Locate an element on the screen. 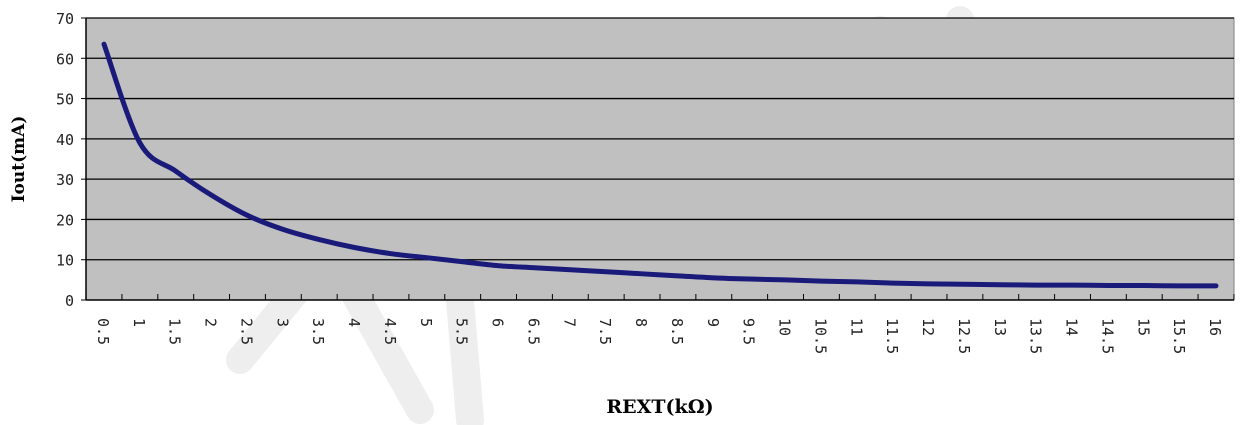 The width and height of the screenshot is (1244, 425). x-tick-label: 0.5 is located at coordinates (103, 331).